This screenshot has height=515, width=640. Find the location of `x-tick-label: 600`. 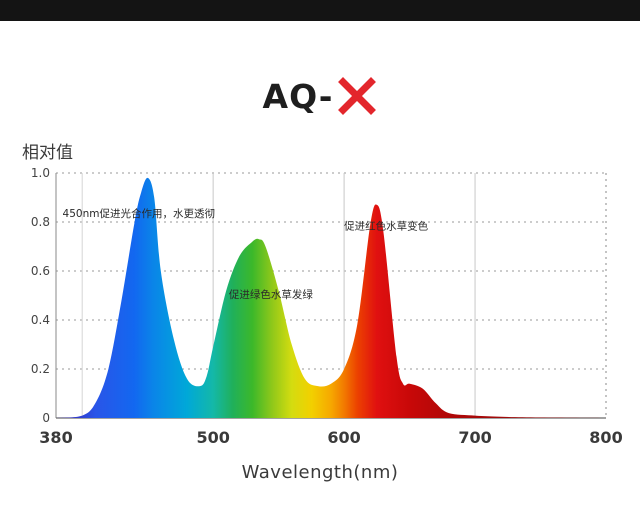

x-tick-label: 600 is located at coordinates (343, 437).